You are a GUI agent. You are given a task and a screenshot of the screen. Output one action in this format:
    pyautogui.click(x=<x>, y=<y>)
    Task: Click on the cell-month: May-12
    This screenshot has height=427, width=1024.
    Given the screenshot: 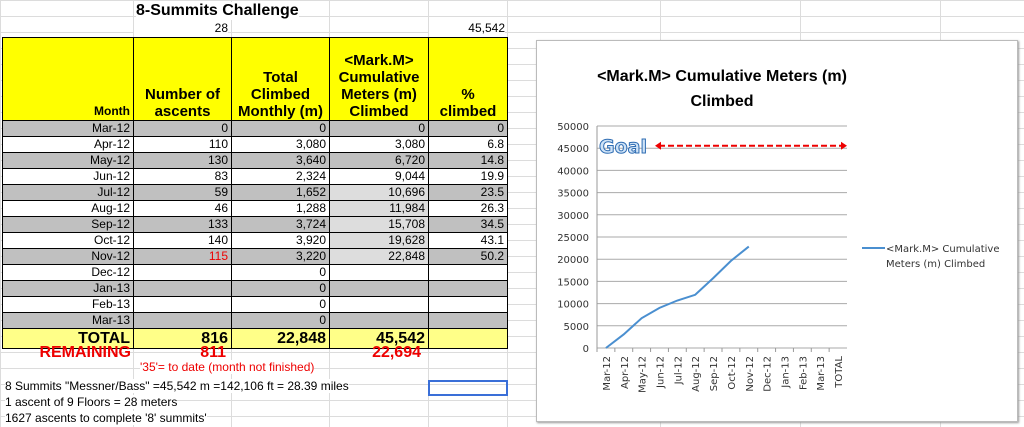 What is the action you would take?
    pyautogui.click(x=68, y=160)
    